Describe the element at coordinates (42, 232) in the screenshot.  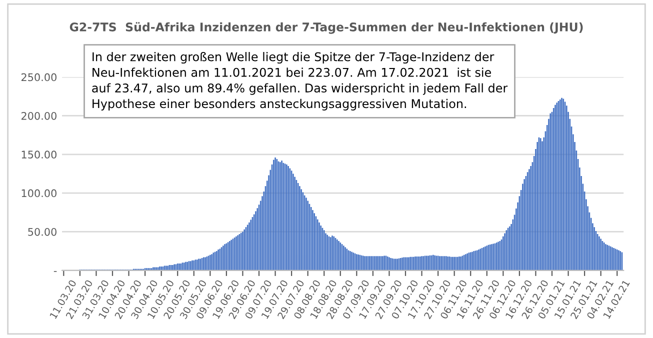
I see `y-tick-label: 50.00` at that location.